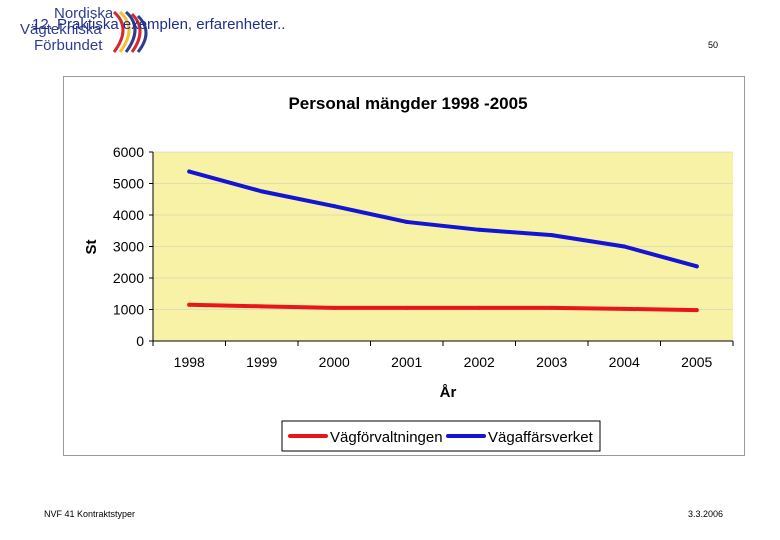 The height and width of the screenshot is (540, 780). I want to click on chart-title: Personal mängder 1998 -2005, so click(407, 103).